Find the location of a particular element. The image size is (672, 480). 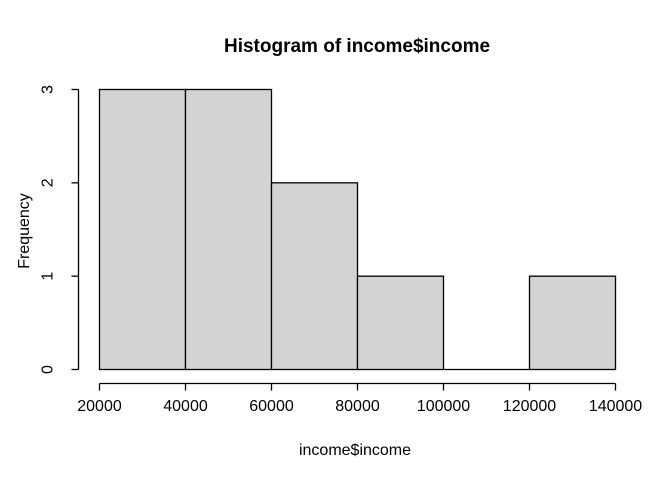

x-tick-label: 60000 is located at coordinates (271, 406).